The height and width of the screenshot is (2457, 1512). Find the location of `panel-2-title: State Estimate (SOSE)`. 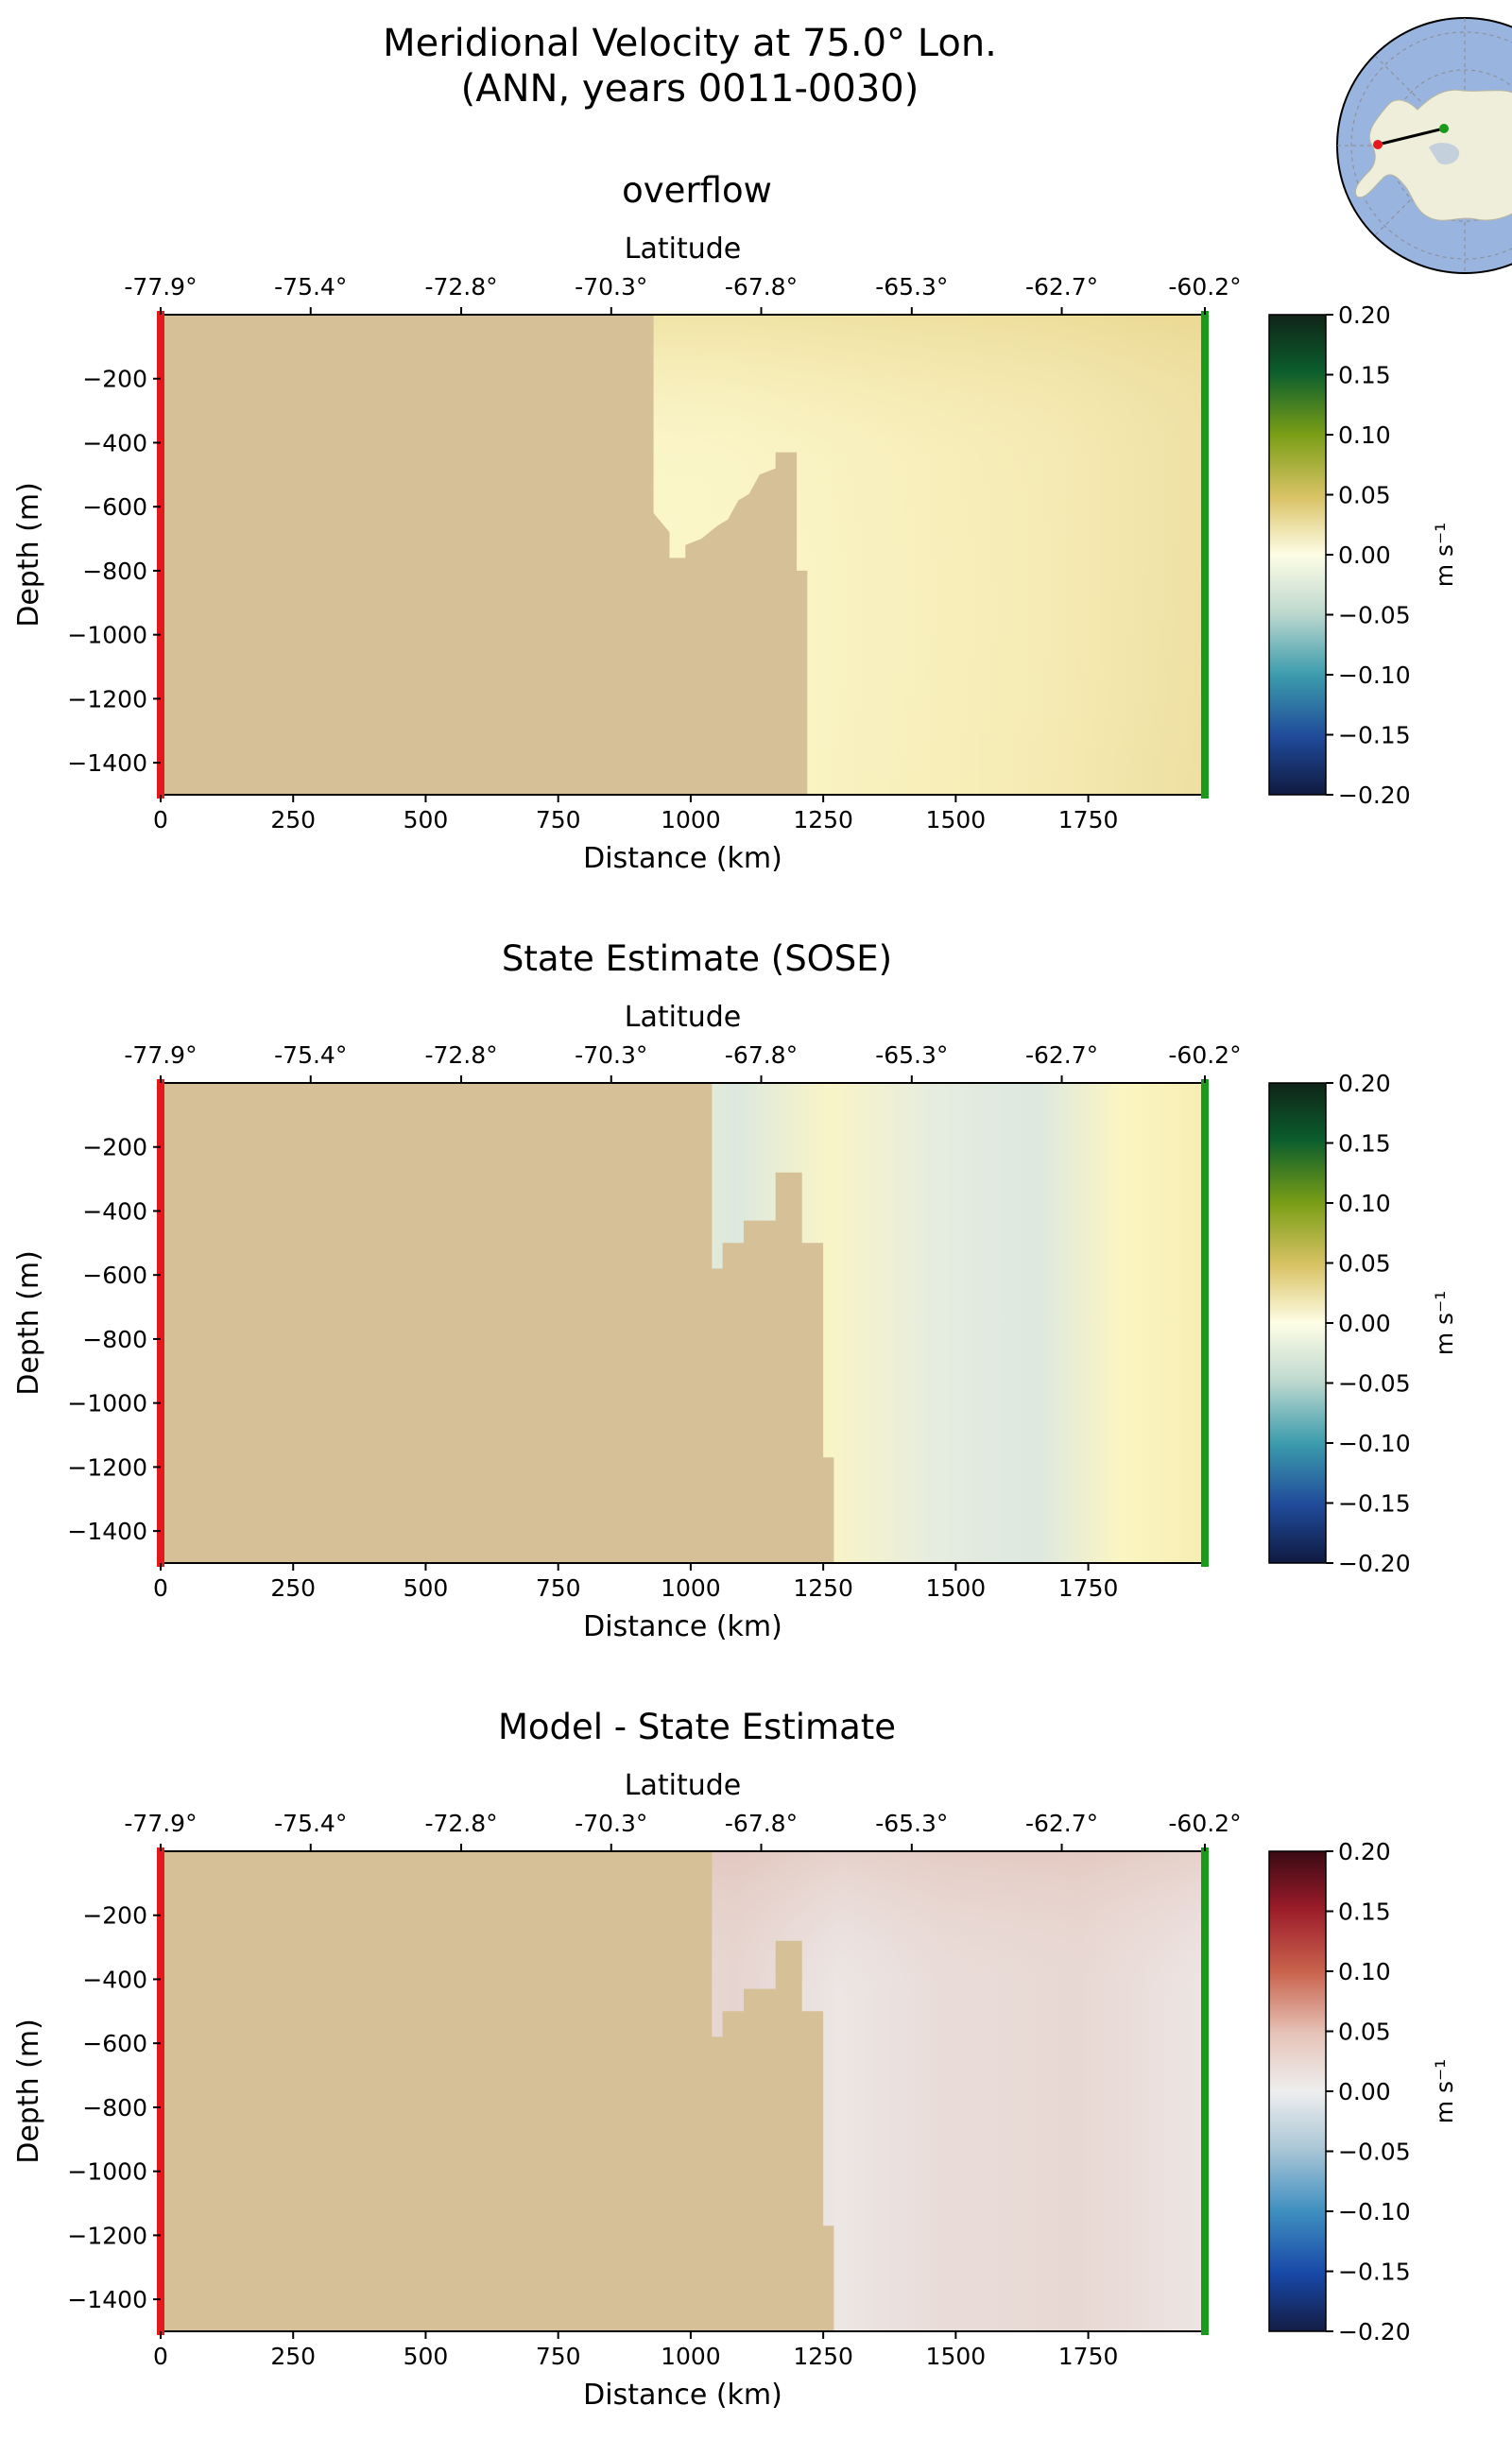

panel-2-title: State Estimate (SOSE) is located at coordinates (697, 958).